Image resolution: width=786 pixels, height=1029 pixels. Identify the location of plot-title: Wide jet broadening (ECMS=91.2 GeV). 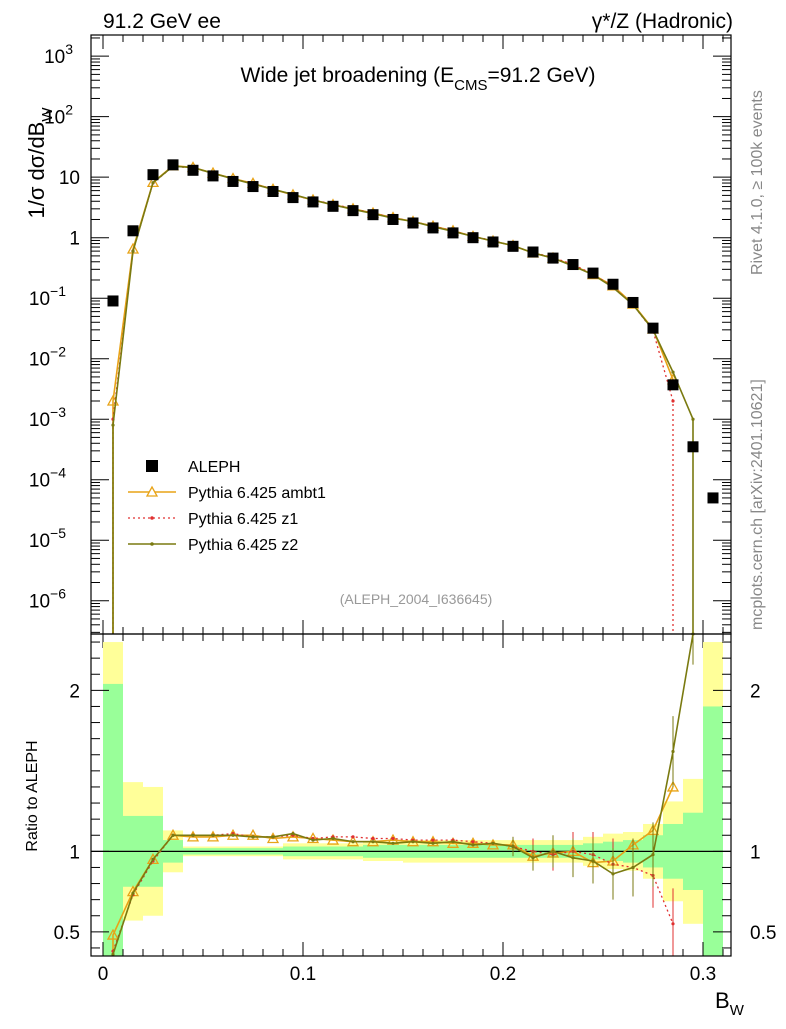
(418, 79).